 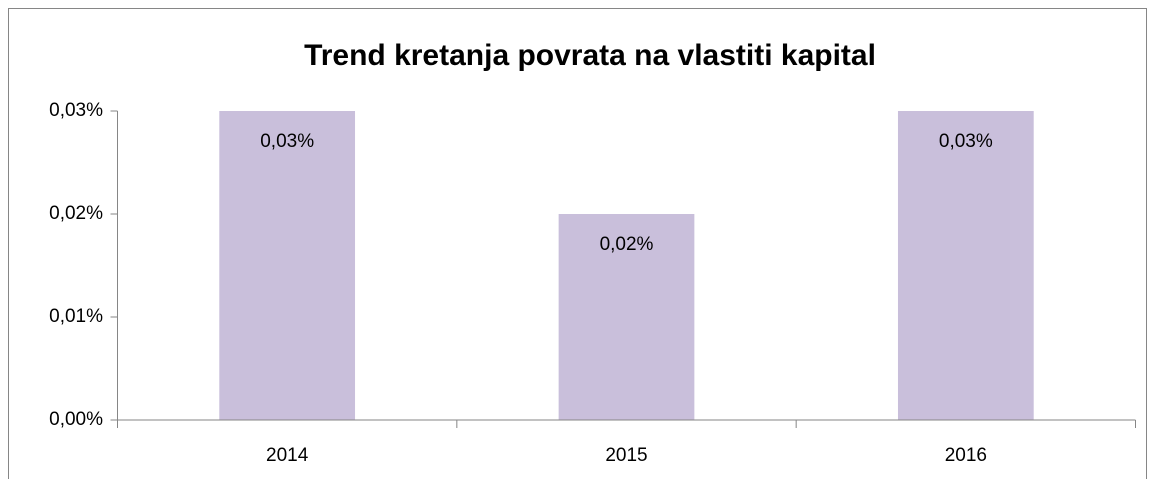 I want to click on y-tick-label: 0,02%, so click(x=76, y=213).